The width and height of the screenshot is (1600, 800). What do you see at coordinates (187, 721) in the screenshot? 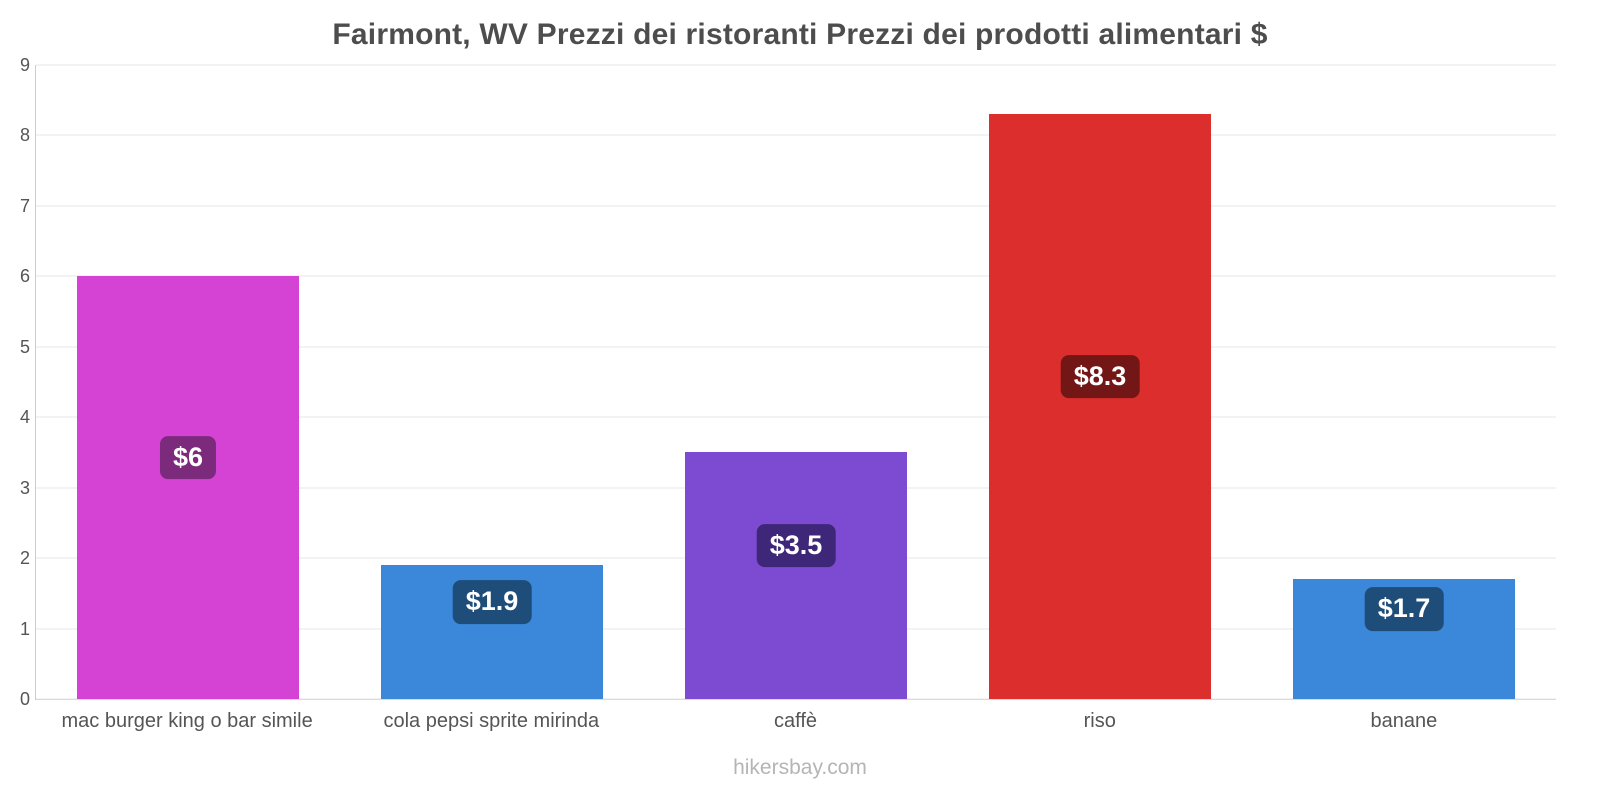
I see `x-axis-label: mac burger king o bar simile` at bounding box center [187, 721].